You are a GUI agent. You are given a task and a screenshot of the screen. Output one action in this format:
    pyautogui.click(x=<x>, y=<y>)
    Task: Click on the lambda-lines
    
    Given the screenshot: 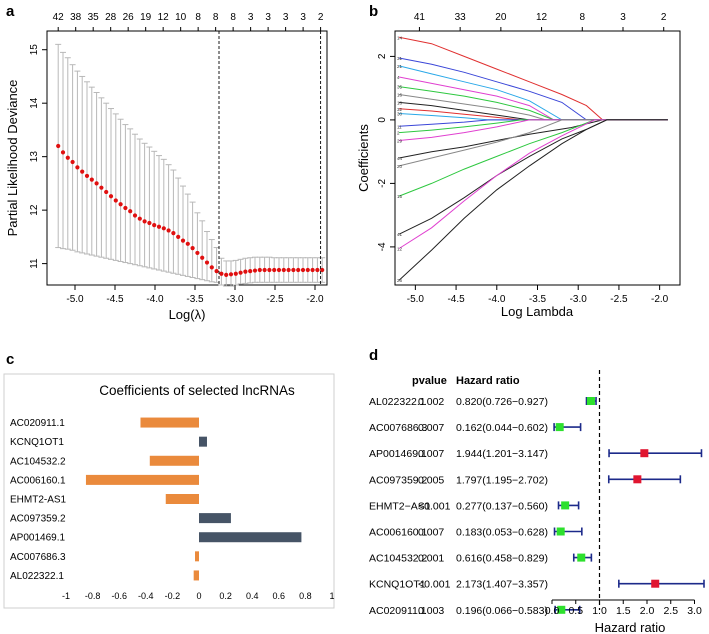 What is the action you would take?
    pyautogui.click(x=270, y=158)
    